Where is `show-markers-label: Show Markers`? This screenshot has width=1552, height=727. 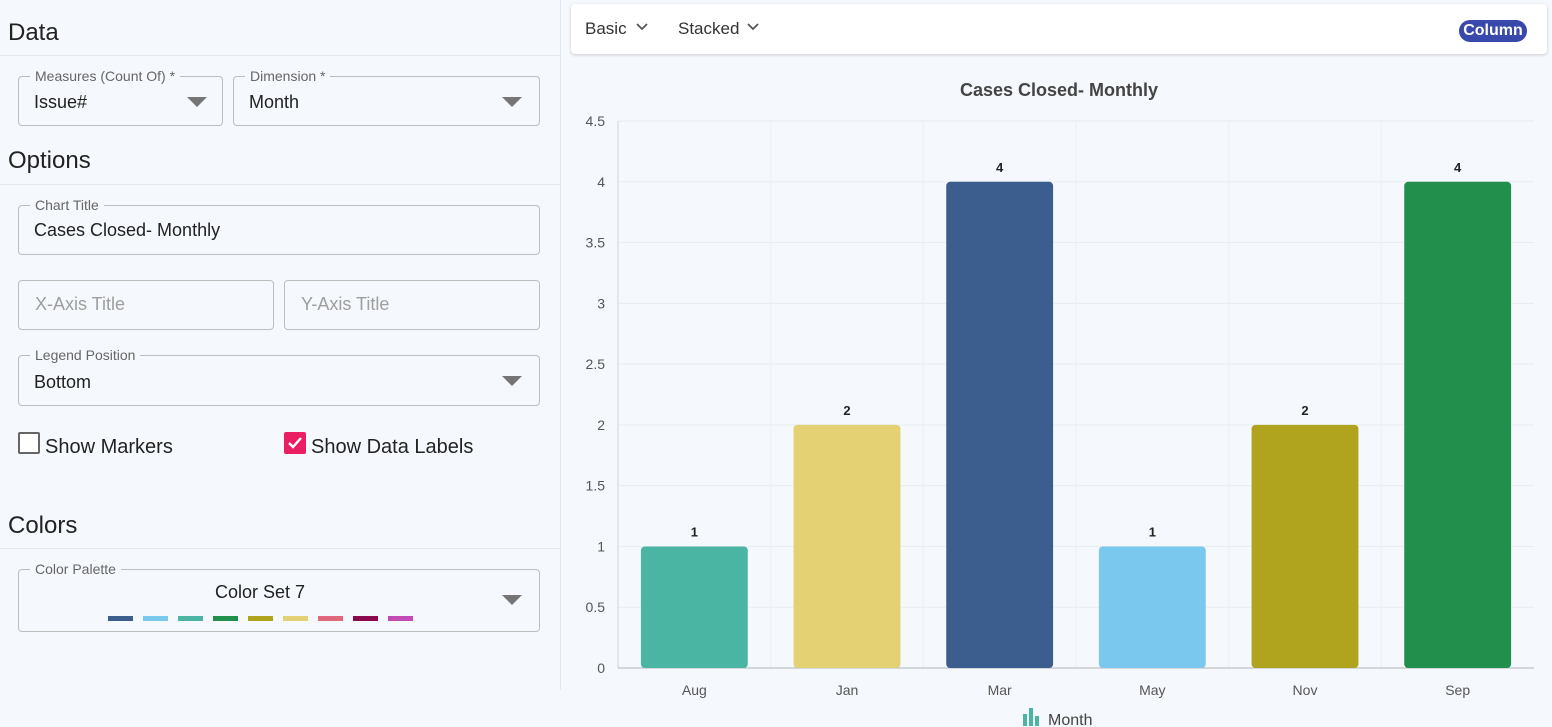
show-markers-label: Show Markers is located at coordinates (109, 447).